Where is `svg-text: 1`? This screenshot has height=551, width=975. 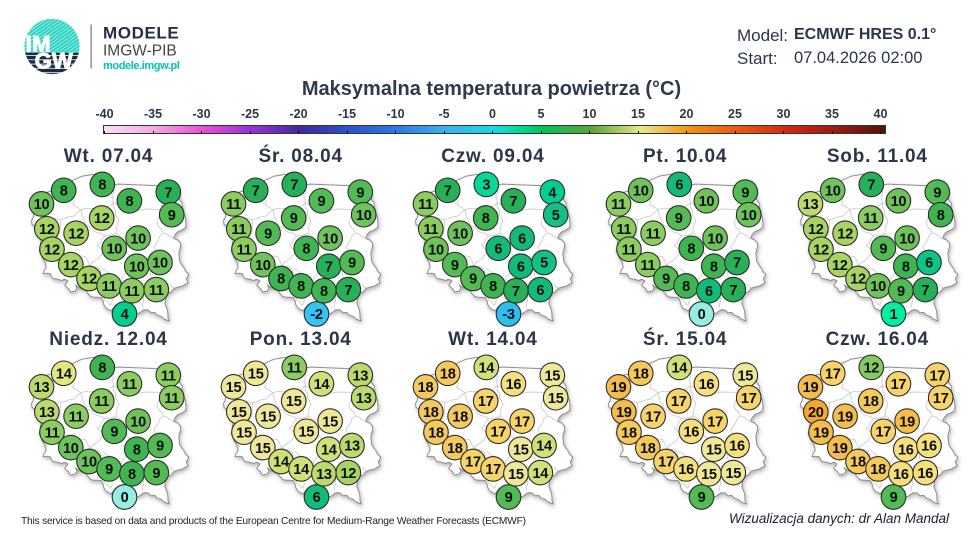
svg-text: 1 is located at coordinates (893, 315).